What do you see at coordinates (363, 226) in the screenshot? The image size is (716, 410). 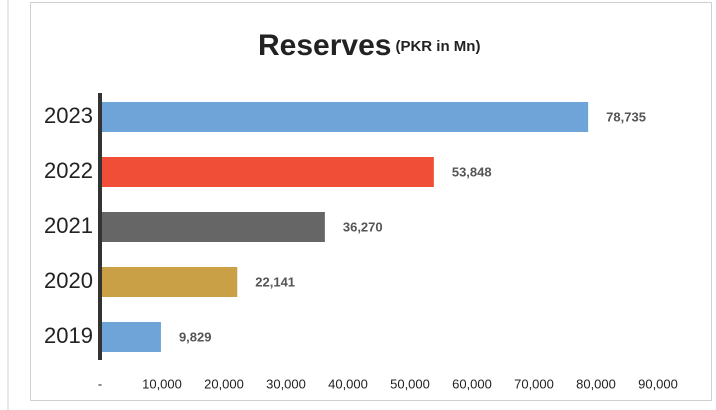 I see `value-label: 36,270` at bounding box center [363, 226].